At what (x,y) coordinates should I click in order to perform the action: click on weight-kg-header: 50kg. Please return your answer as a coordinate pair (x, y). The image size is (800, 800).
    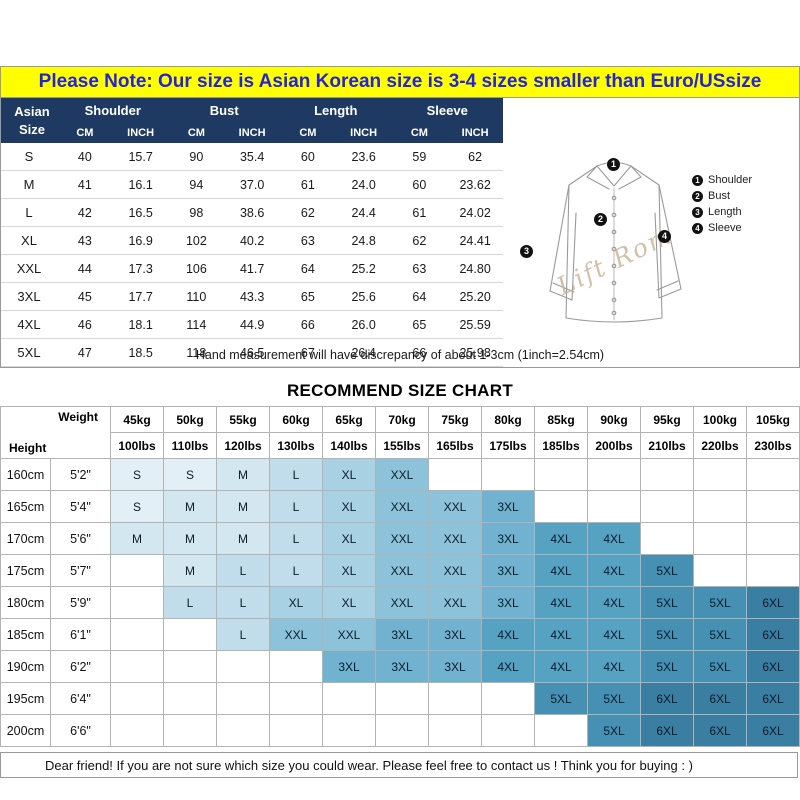
    Looking at the image, I should click on (190, 419).